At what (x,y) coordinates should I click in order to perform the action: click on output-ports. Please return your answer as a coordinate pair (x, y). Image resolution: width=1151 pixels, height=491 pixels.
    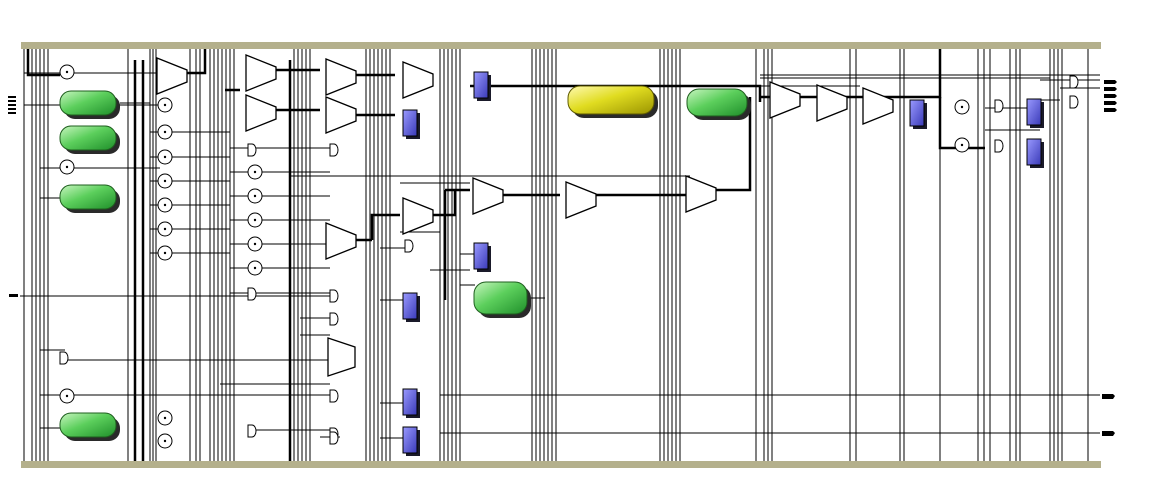
    Looking at the image, I should click on (1109, 258).